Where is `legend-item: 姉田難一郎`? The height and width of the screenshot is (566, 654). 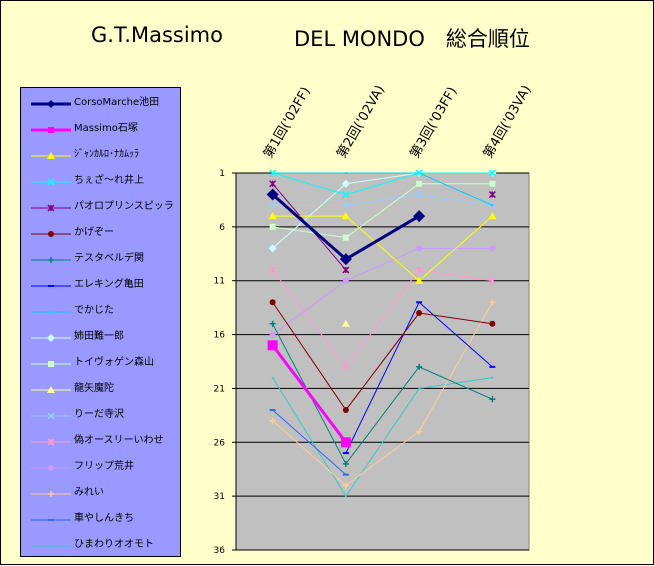 legend-item: 姉田難一郎 is located at coordinates (101, 338).